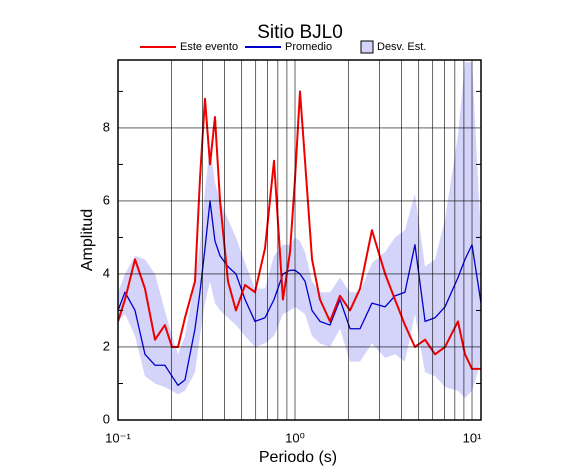 This screenshot has width=586, height=475. Describe the element at coordinates (106, 199) in the screenshot. I see `y-tick-label: 6` at that location.